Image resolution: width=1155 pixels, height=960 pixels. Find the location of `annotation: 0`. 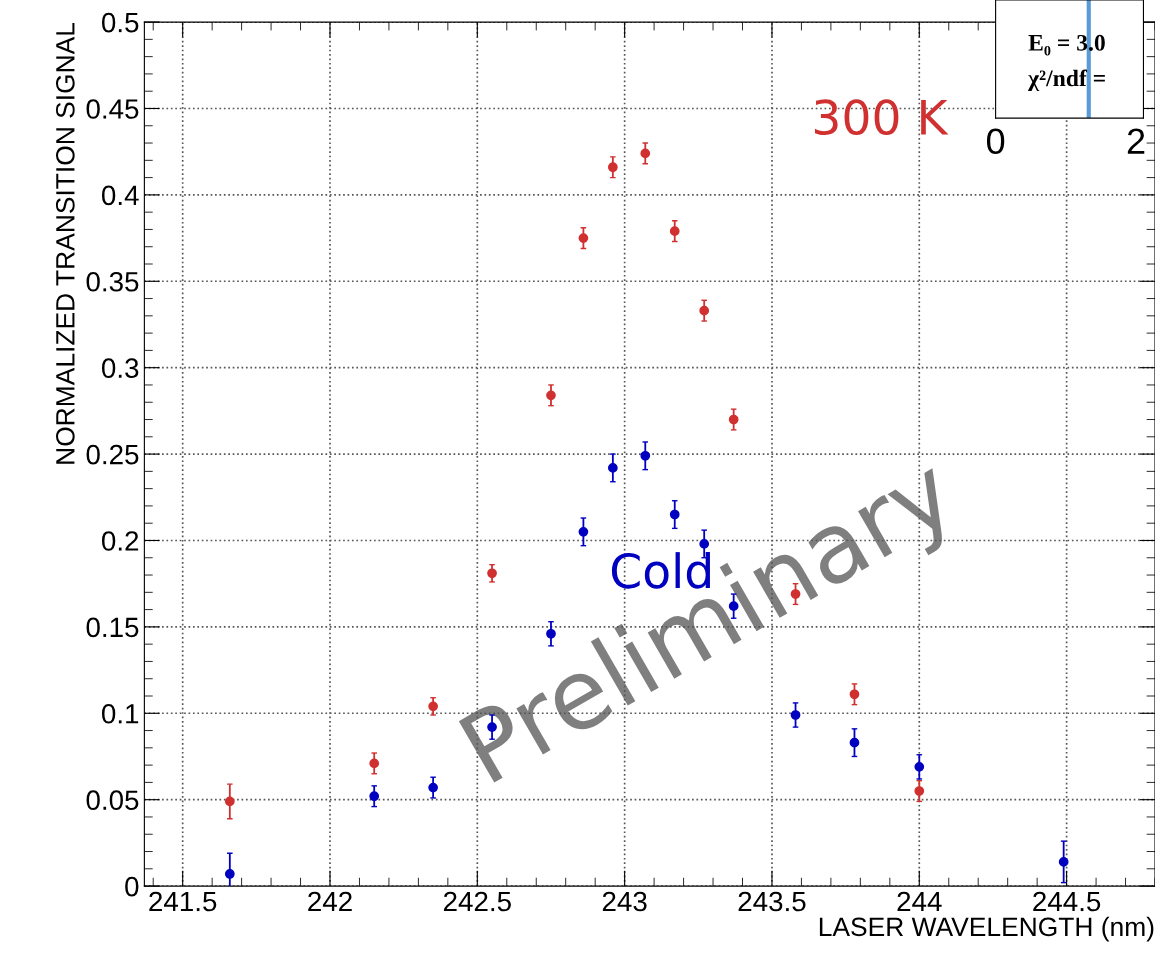

annotation: 0 is located at coordinates (995, 141).